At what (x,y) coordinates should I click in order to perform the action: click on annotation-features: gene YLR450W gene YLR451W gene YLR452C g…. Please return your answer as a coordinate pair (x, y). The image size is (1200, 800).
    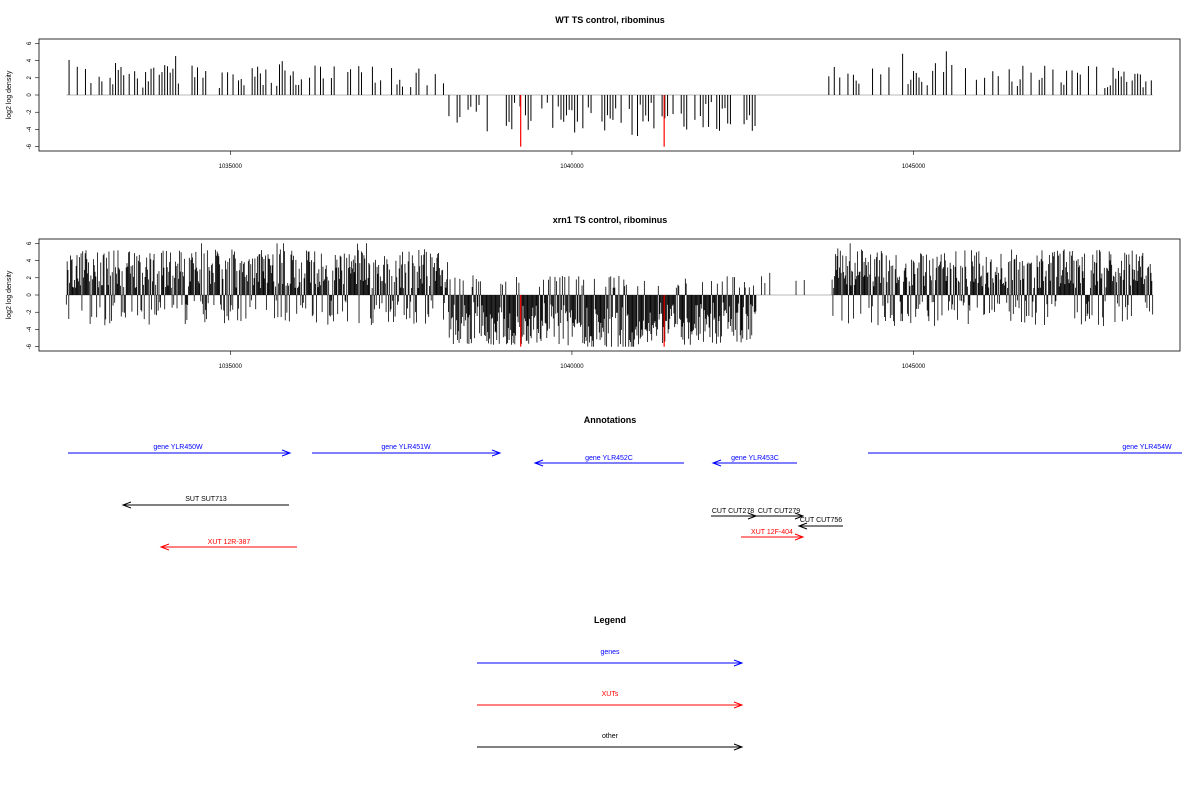
    Looking at the image, I should click on (625, 497).